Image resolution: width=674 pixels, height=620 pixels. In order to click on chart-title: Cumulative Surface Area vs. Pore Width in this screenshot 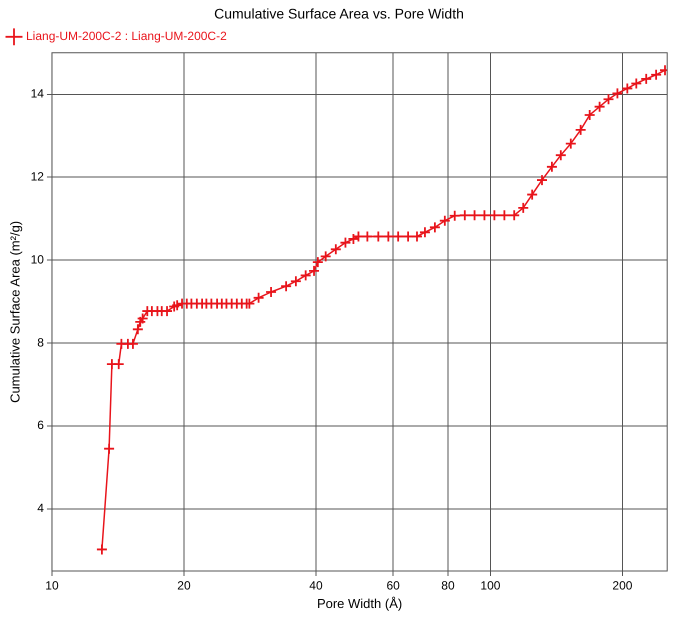, I will do `click(339, 13)`.